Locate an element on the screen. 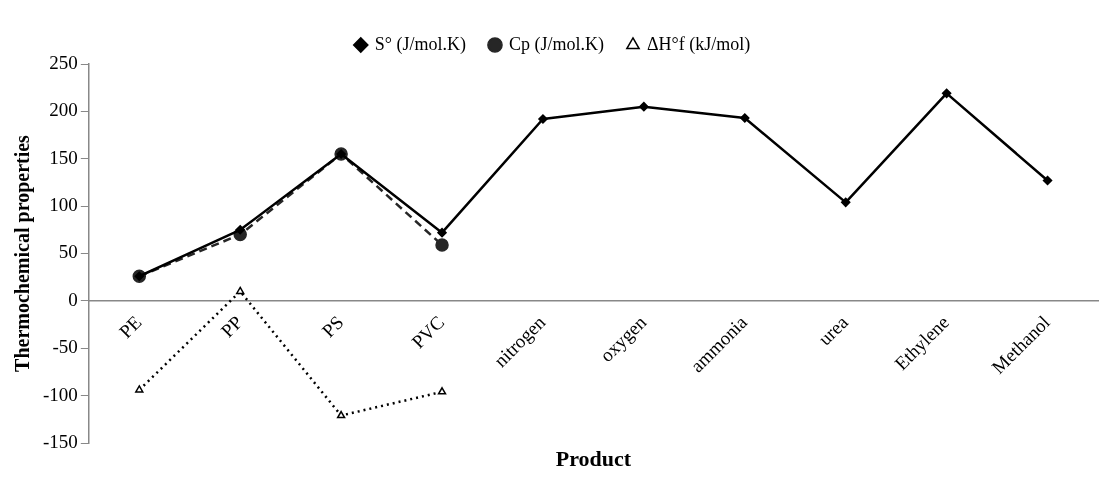  y-tick-label: -150 is located at coordinates (60, 441).